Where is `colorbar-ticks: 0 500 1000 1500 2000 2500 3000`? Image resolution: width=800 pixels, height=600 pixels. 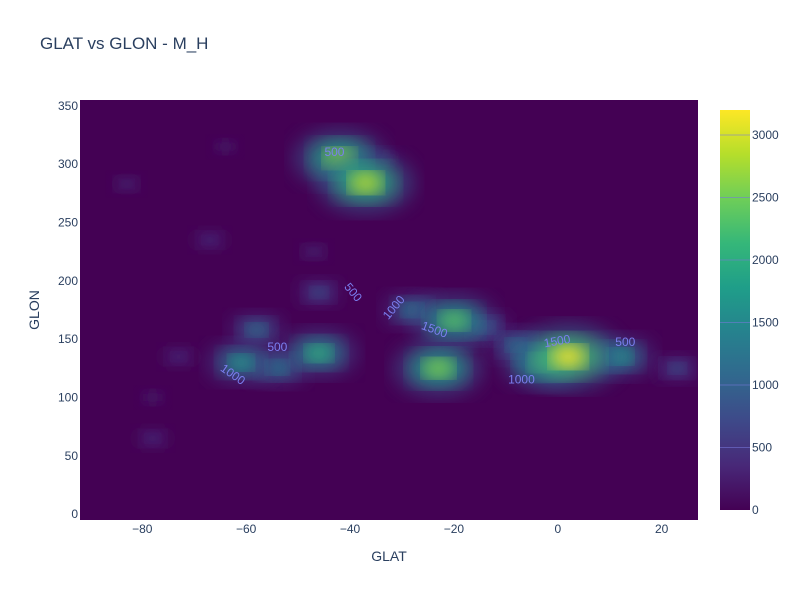
colorbar-ticks: 0 500 1000 1500 2000 2500 3000 is located at coordinates (749, 322).